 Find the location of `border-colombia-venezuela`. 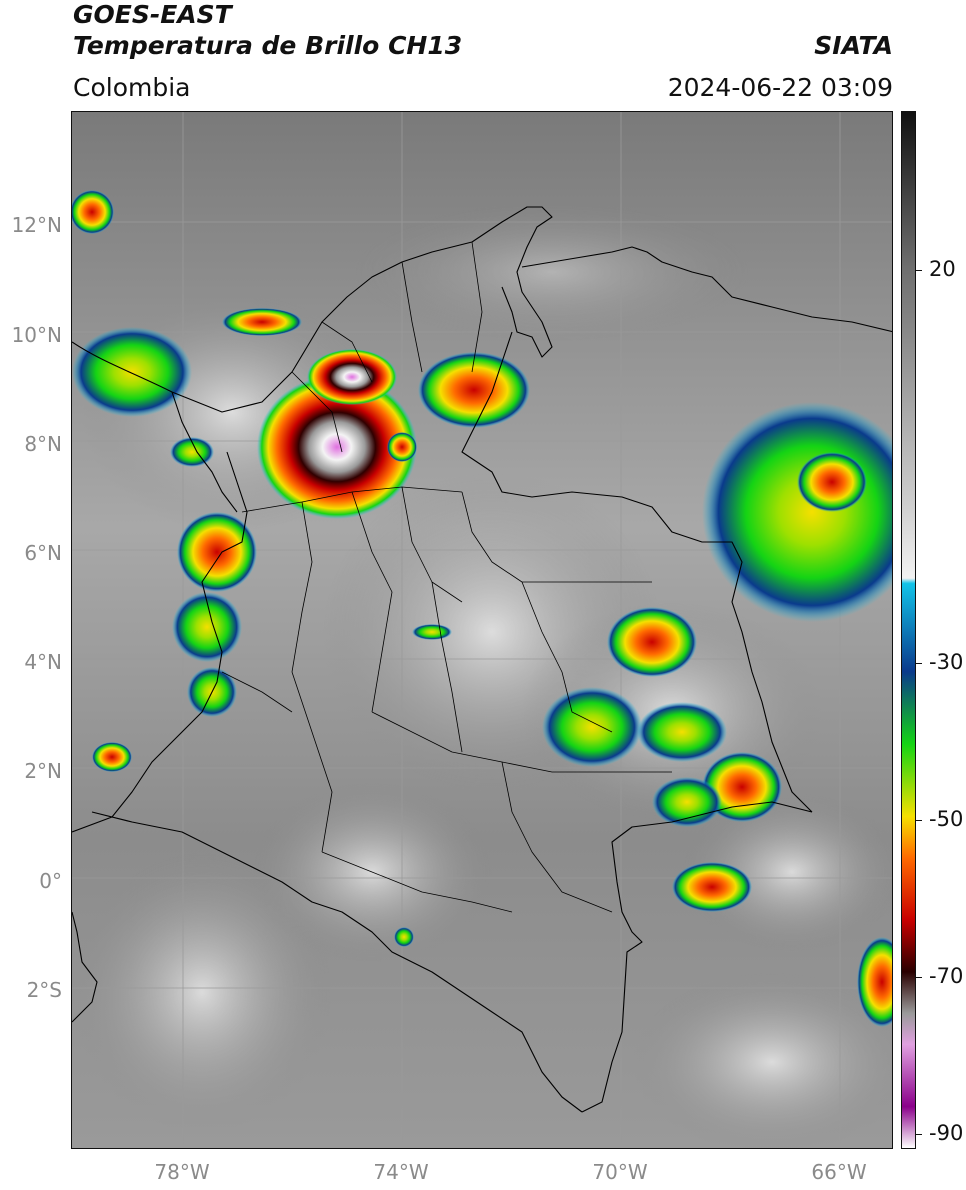

border-colombia-venezuela is located at coordinates (637, 572).